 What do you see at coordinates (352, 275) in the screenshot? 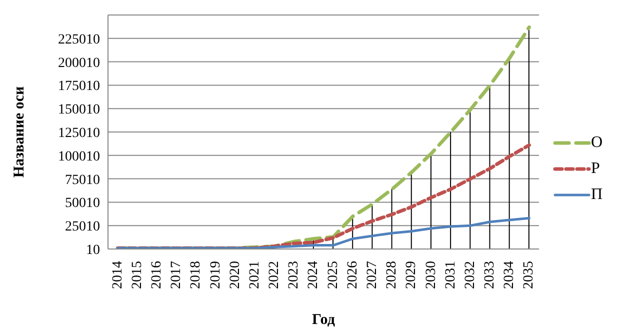
I see `x-tick-label: 2026` at bounding box center [352, 275].